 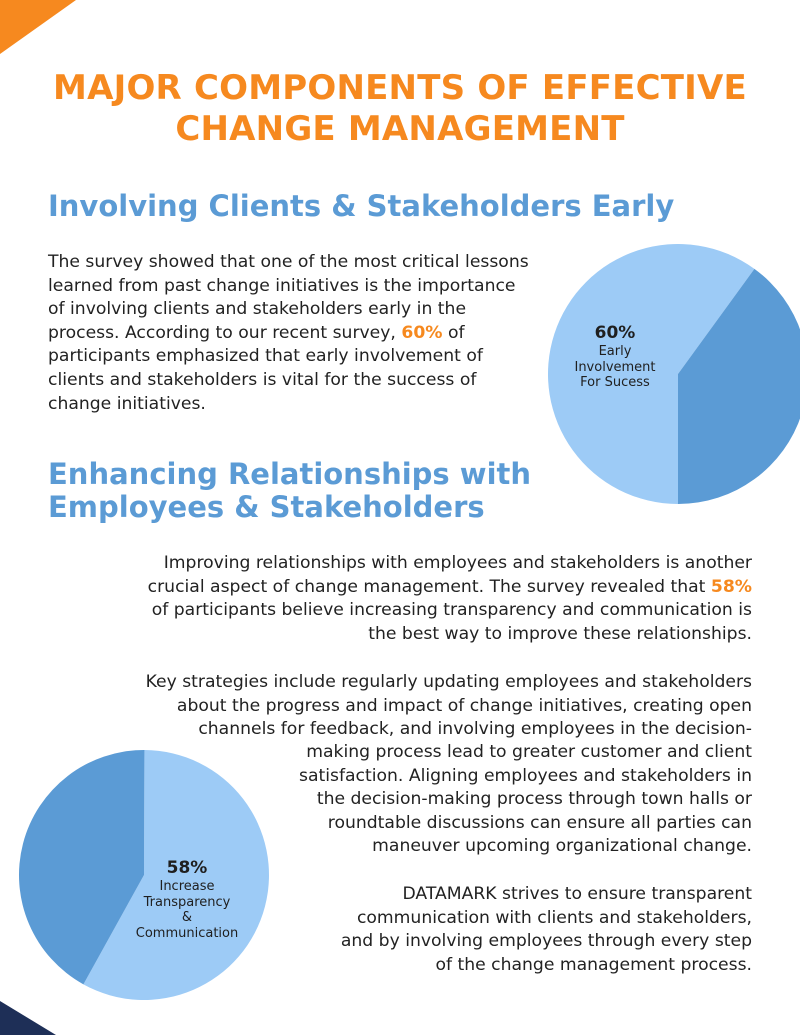 I want to click on para-line: of, so click(x=453, y=332).